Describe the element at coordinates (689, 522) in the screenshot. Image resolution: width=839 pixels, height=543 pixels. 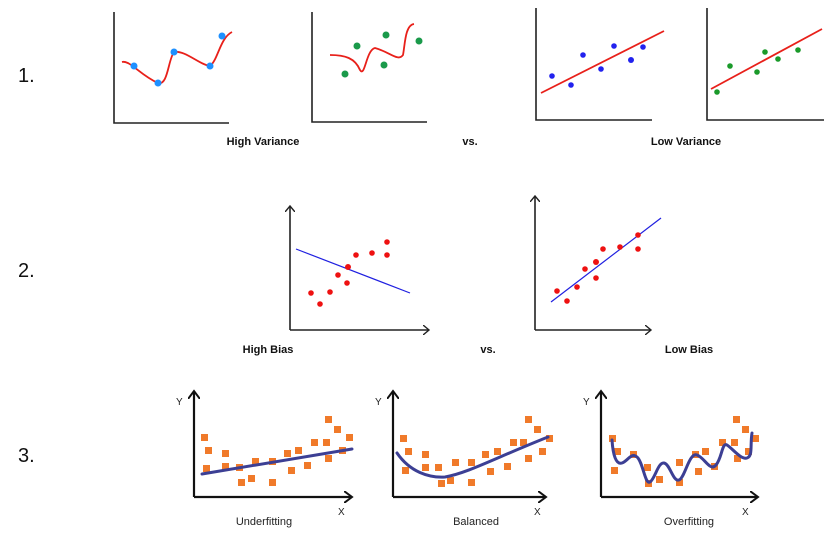
I see `overfitting-caption: Overfitting` at that location.